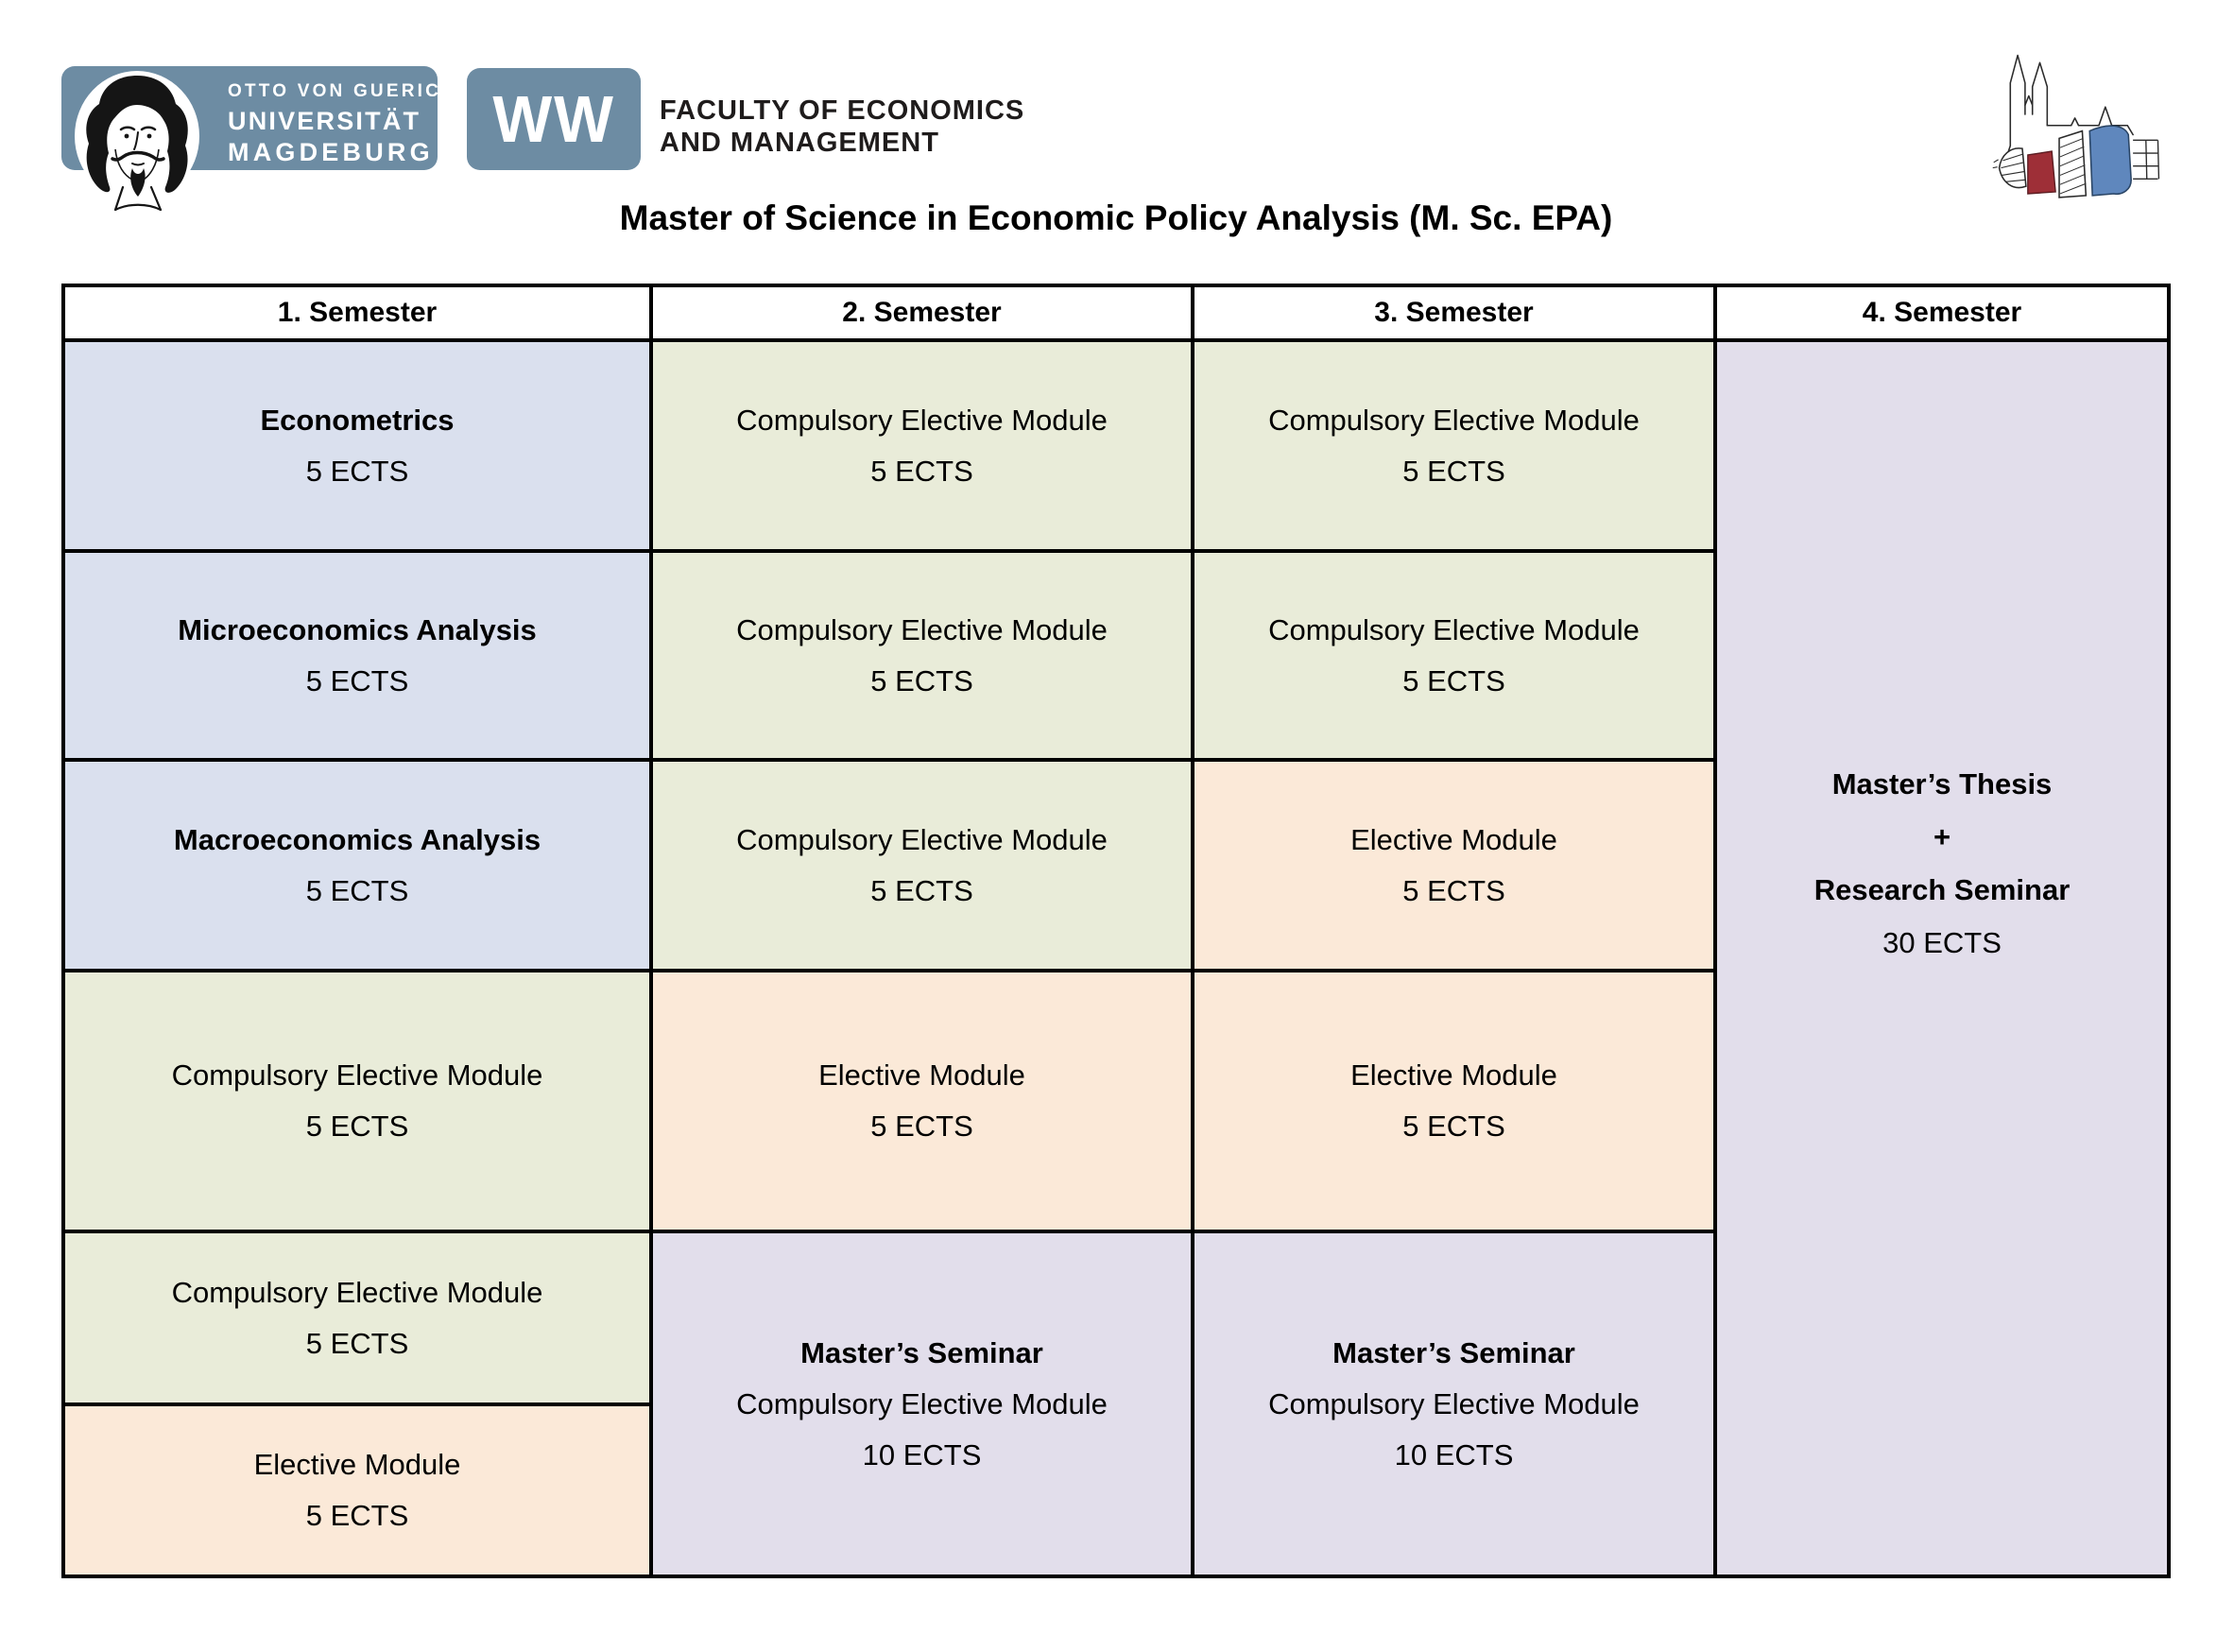 The width and height of the screenshot is (2234, 1652). What do you see at coordinates (922, 445) in the screenshot?
I see `cell-s2-compulsory-elective-1: Compulsory Elective Module 5 ECTS` at bounding box center [922, 445].